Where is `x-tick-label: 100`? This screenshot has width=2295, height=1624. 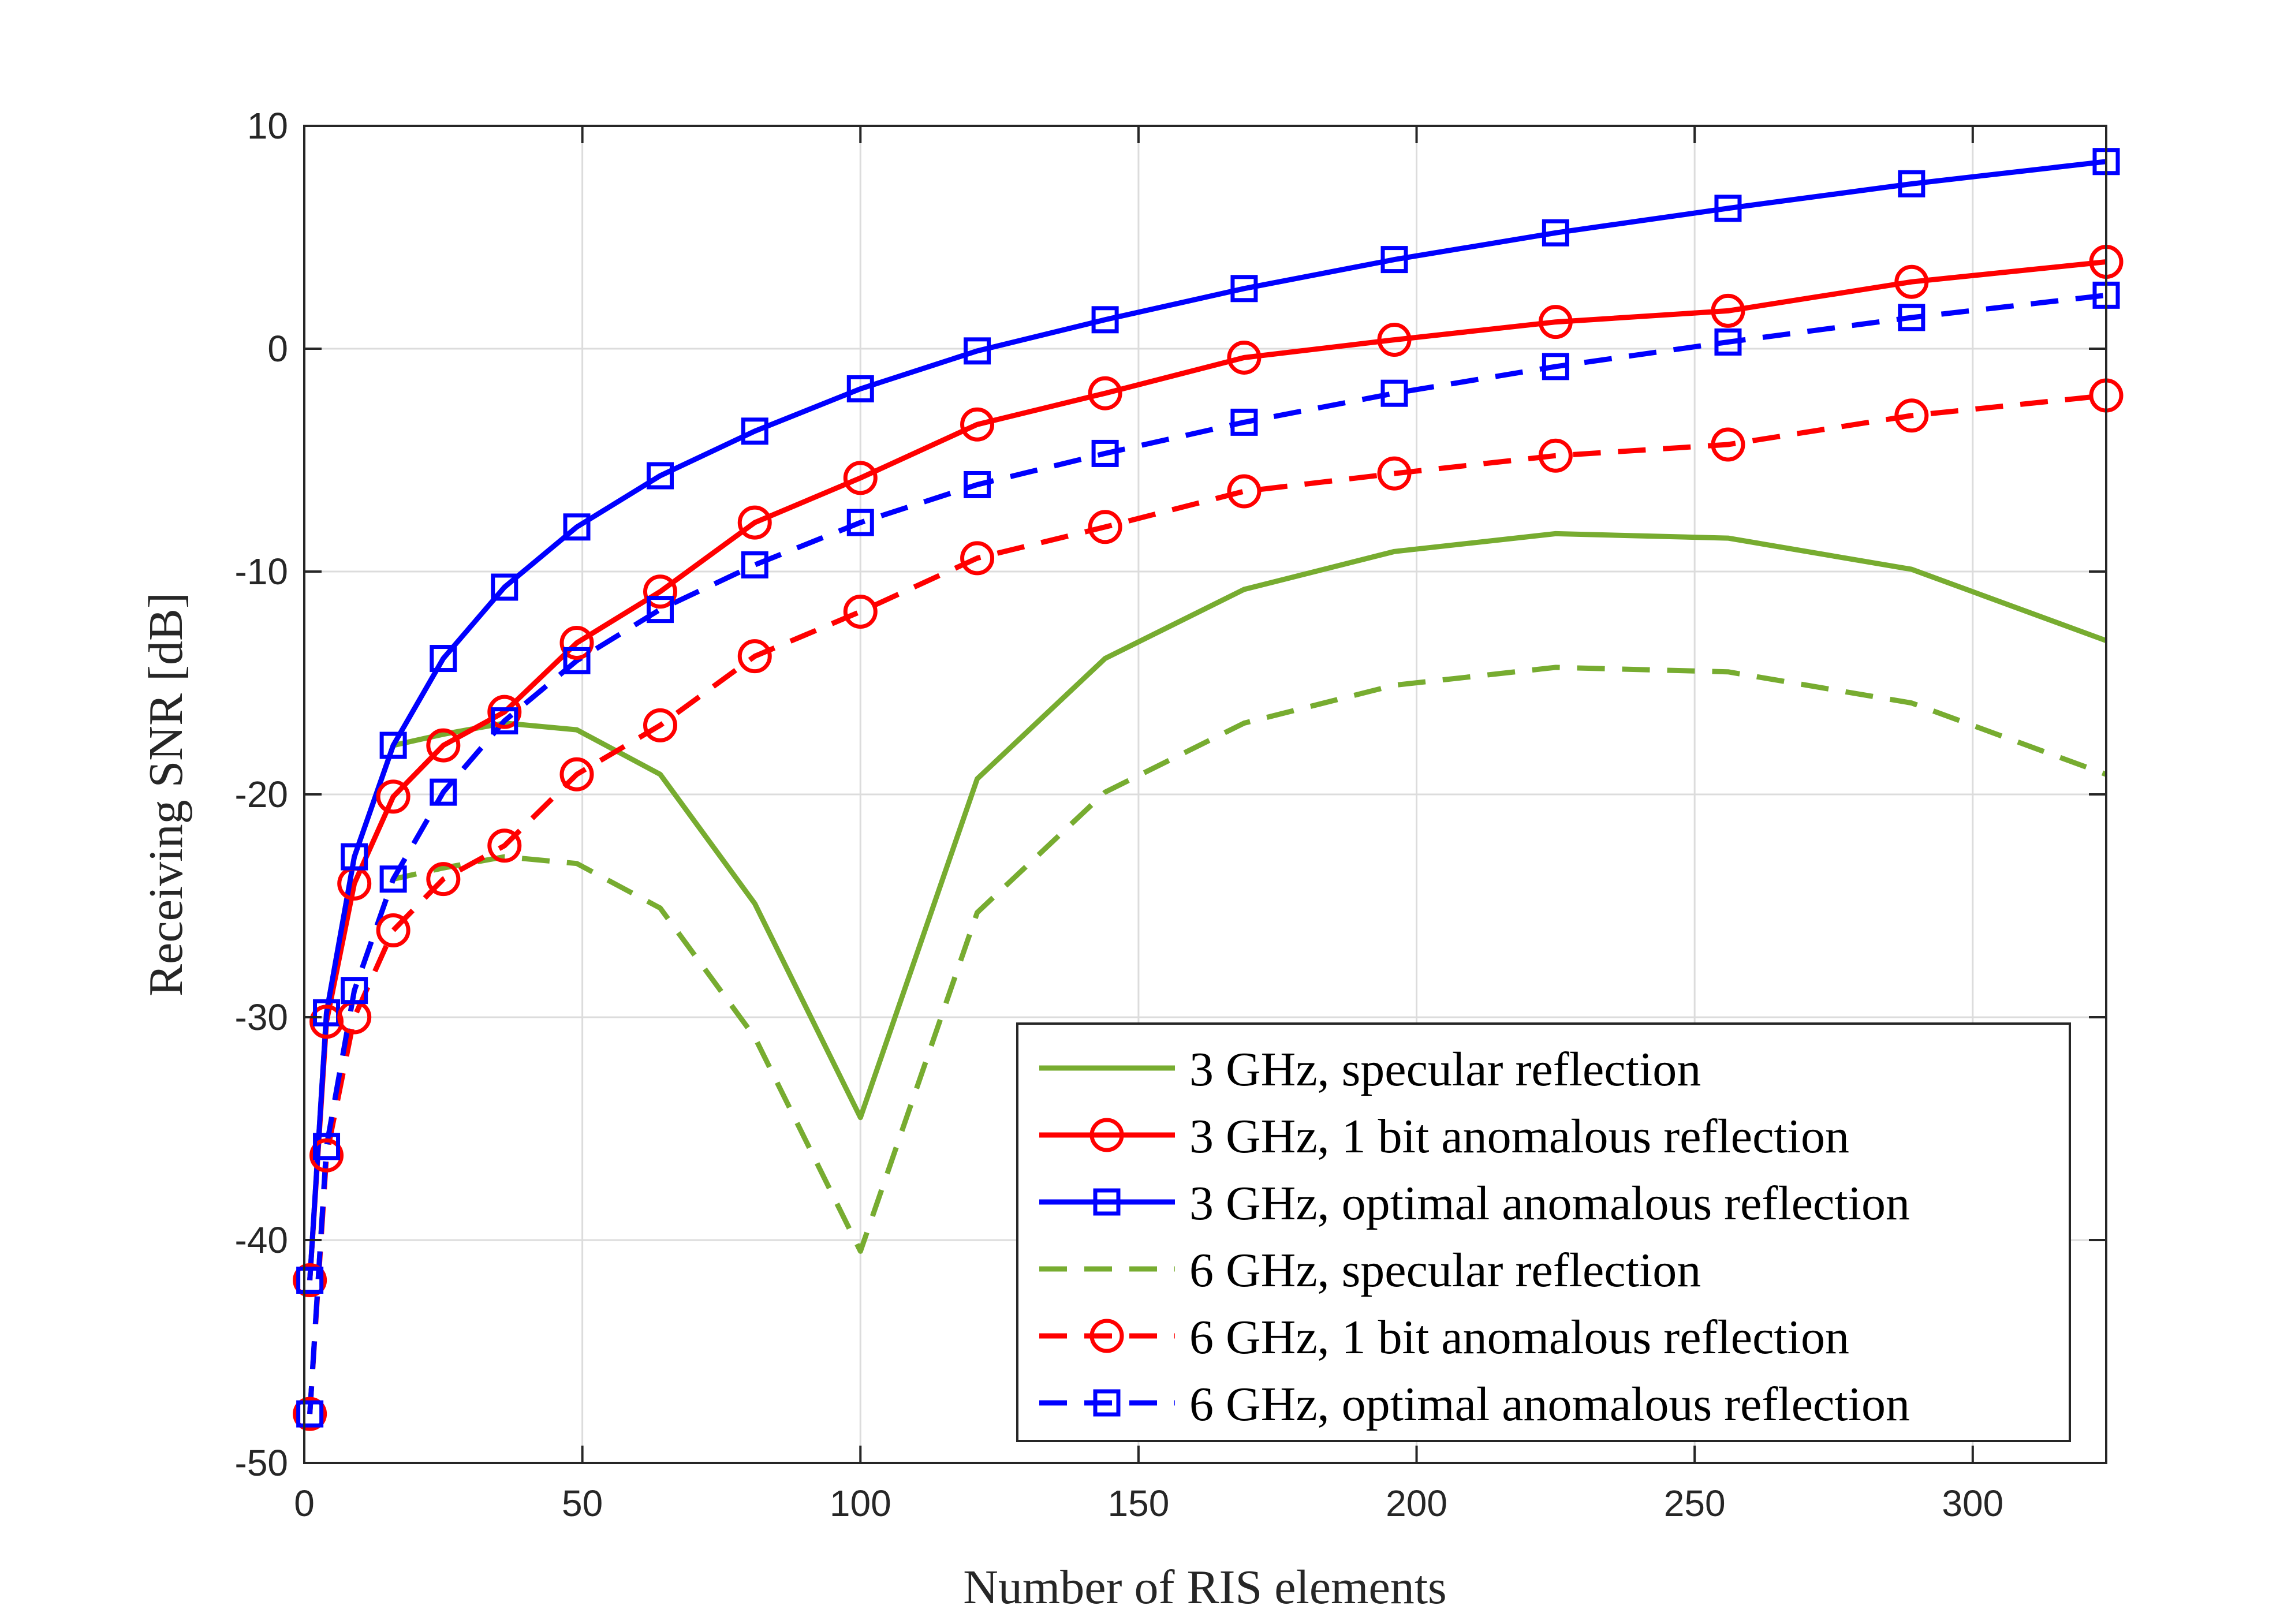
x-tick-label: 100 is located at coordinates (860, 1503).